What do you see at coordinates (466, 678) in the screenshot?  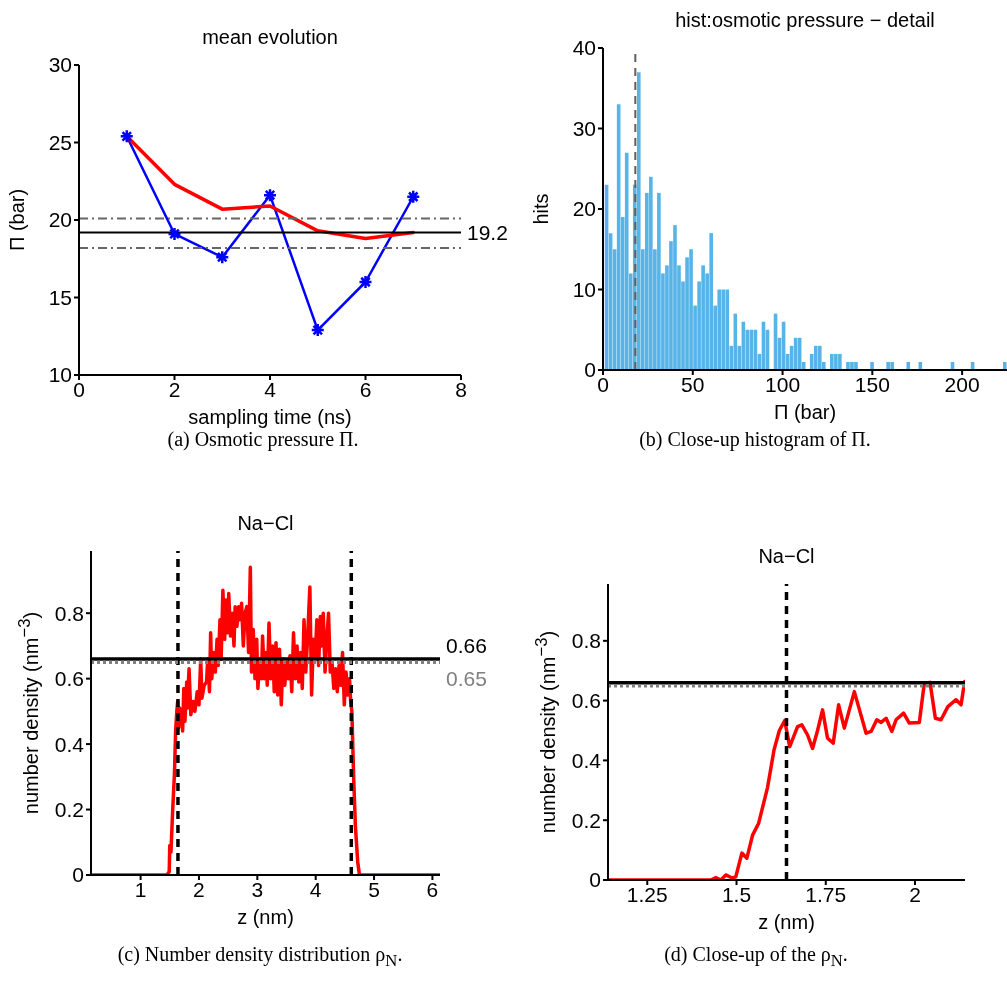 I see `ref-line-label: 0.65` at bounding box center [466, 678].